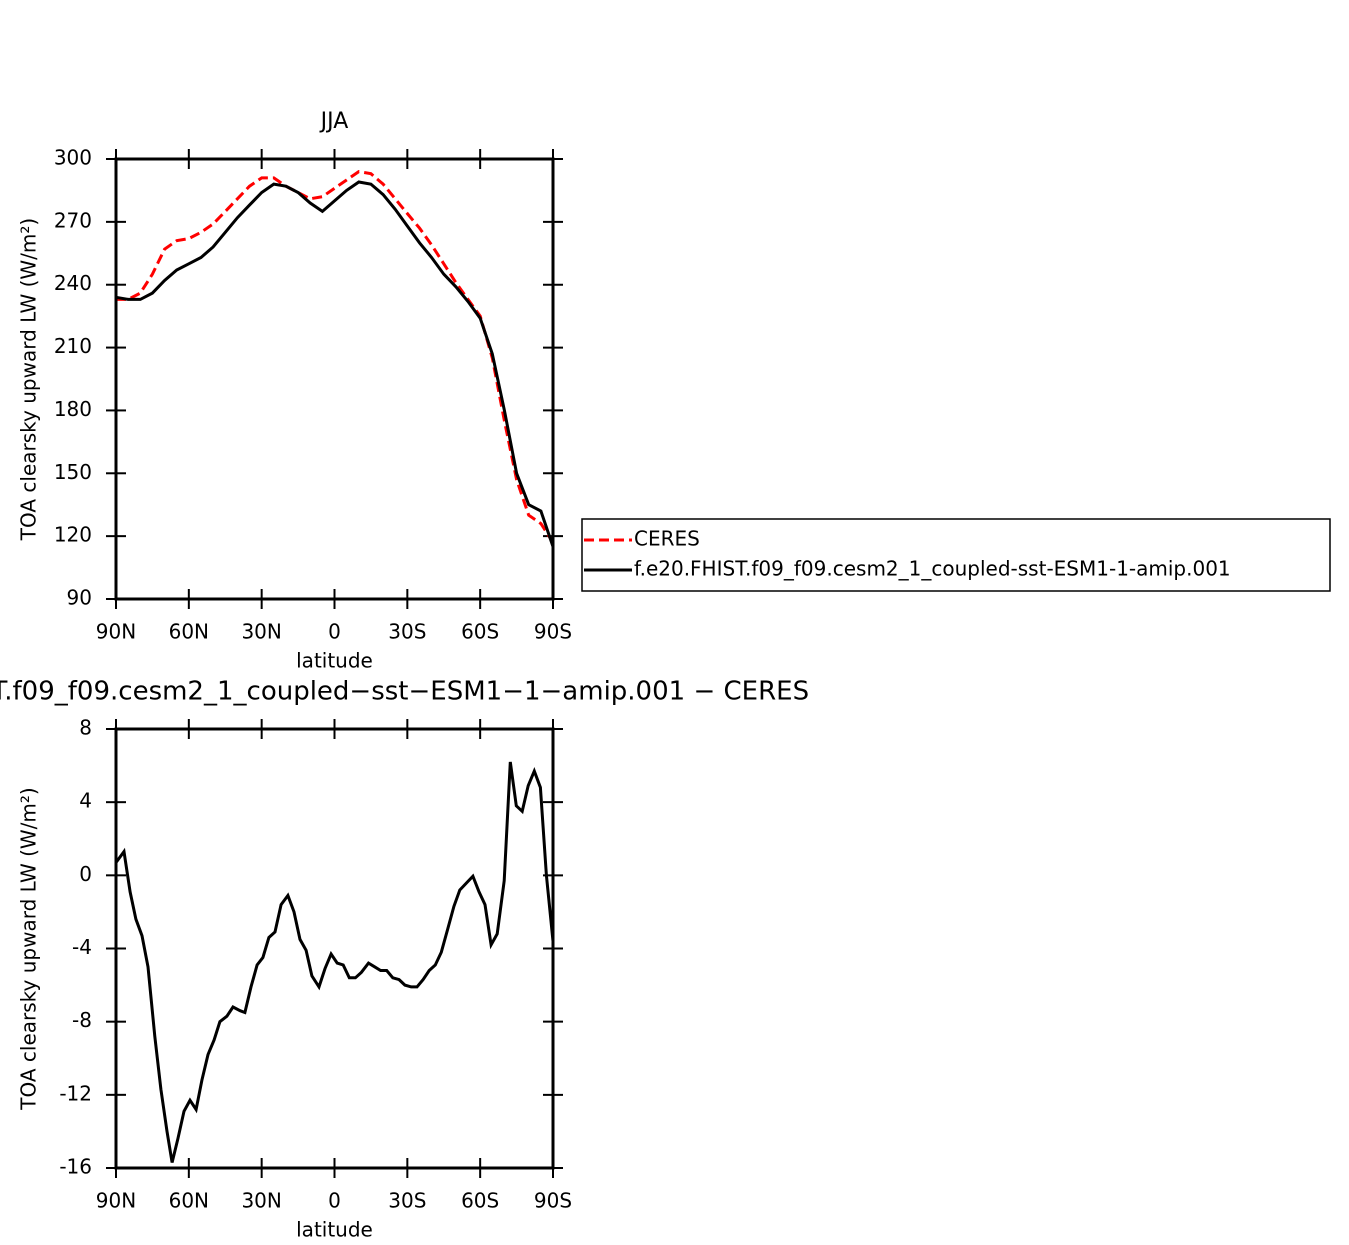 Image resolution: width=1349 pixels, height=1245 pixels. What do you see at coordinates (85, 874) in the screenshot?
I see `y-tick-label: 0` at bounding box center [85, 874].